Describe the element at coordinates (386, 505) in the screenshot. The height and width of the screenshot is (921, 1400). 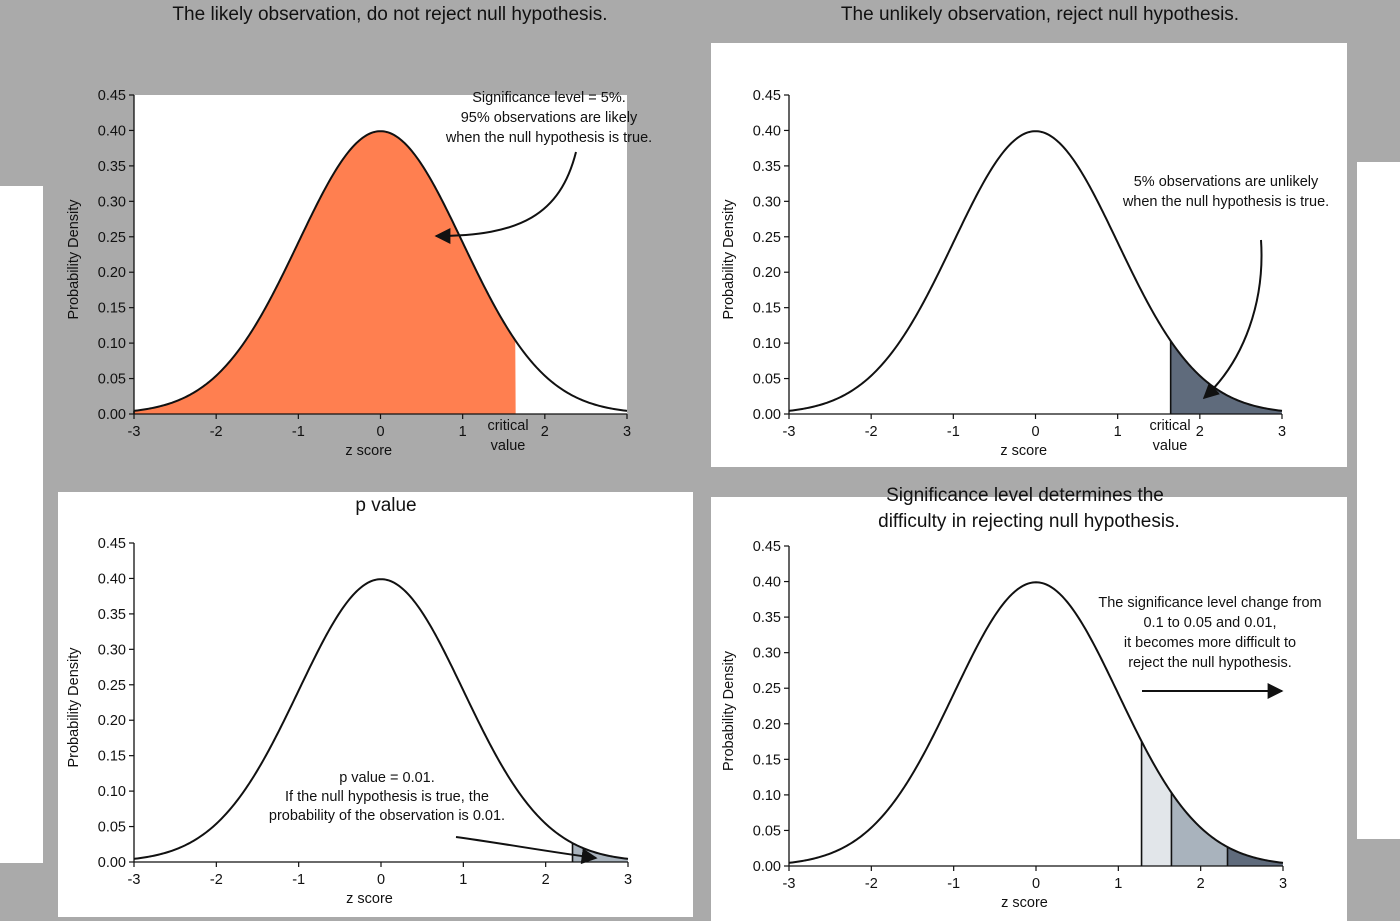
I see `chart-title-3: p value` at that location.